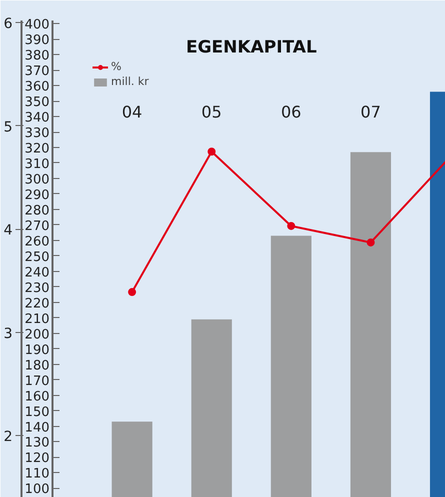  What do you see at coordinates (37, 458) in the screenshot?
I see `y2-tick-label: 120` at bounding box center [37, 458].